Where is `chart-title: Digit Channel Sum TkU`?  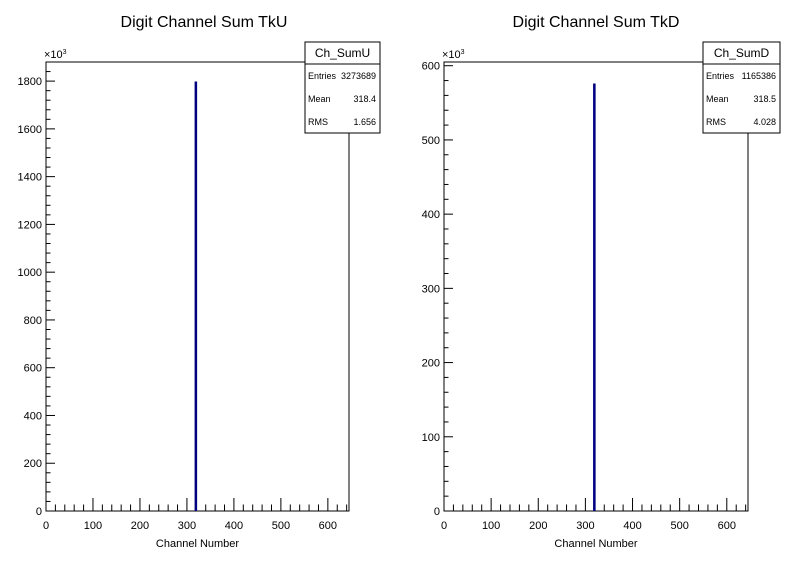 chart-title: Digit Channel Sum TkU is located at coordinates (204, 22).